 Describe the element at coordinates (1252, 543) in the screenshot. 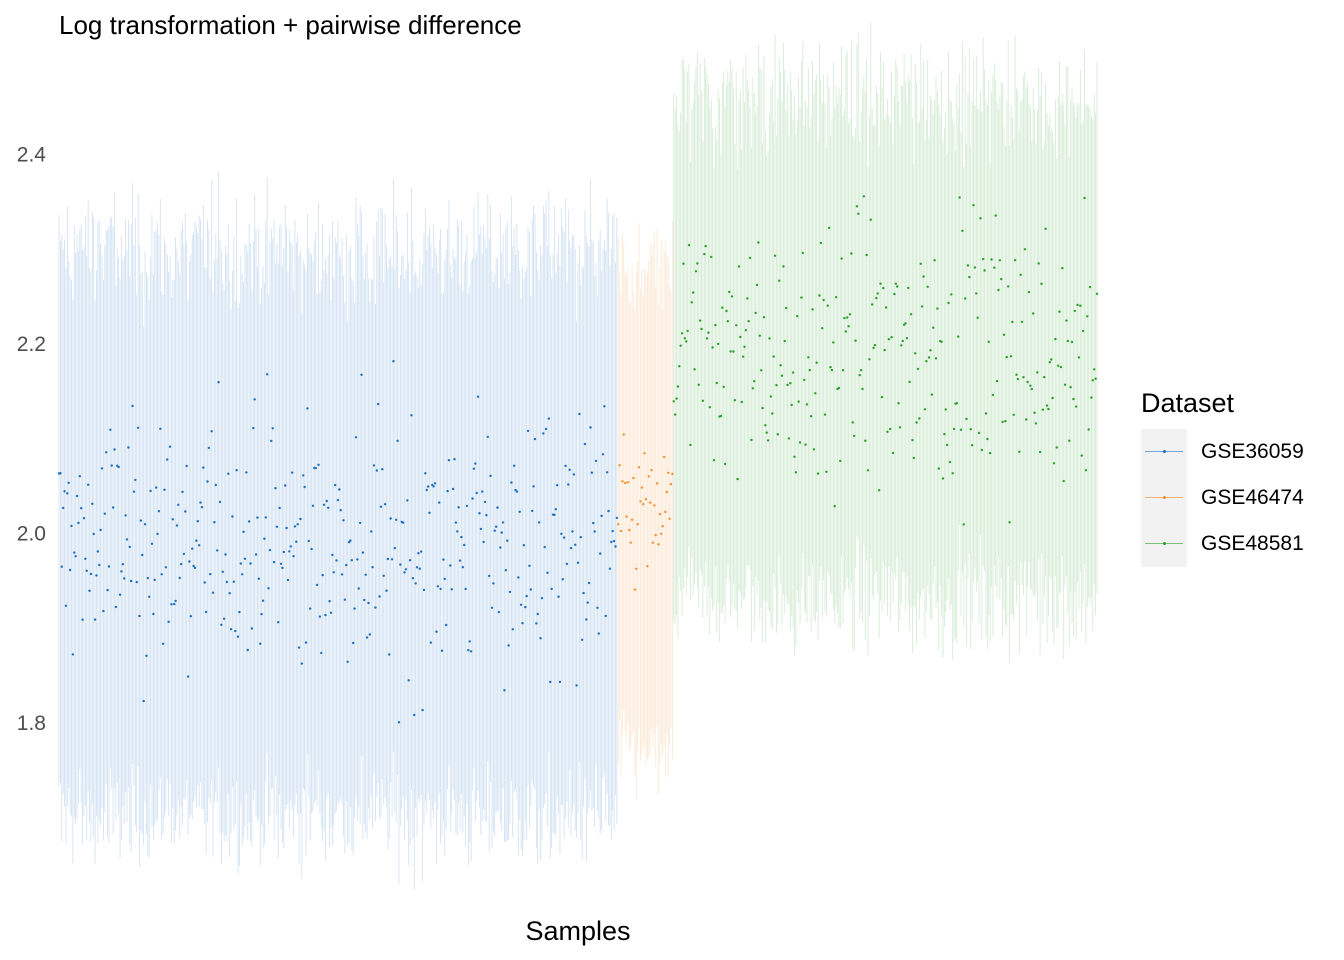

I see `legend-label: GSE48581` at that location.